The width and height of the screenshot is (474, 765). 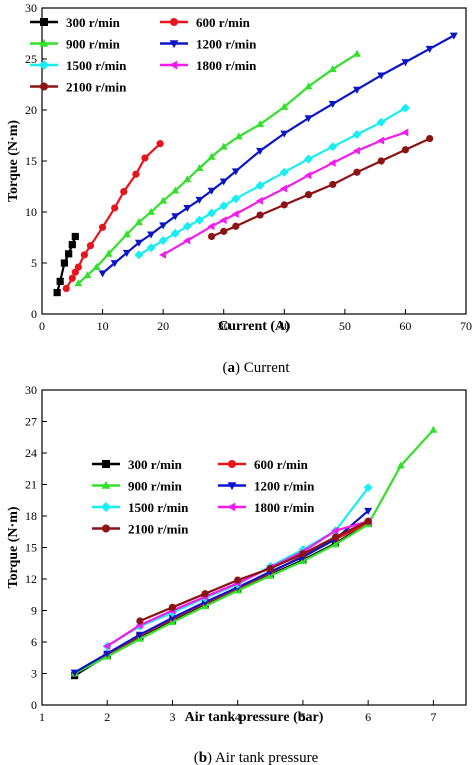 What do you see at coordinates (31, 579) in the screenshot?
I see `y-tick-label: 12` at bounding box center [31, 579].